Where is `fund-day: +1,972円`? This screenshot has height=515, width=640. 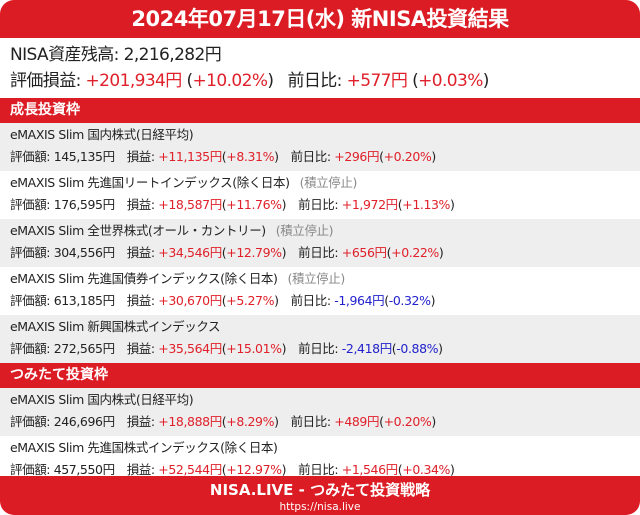
fund-day: +1,972円 is located at coordinates (369, 204).